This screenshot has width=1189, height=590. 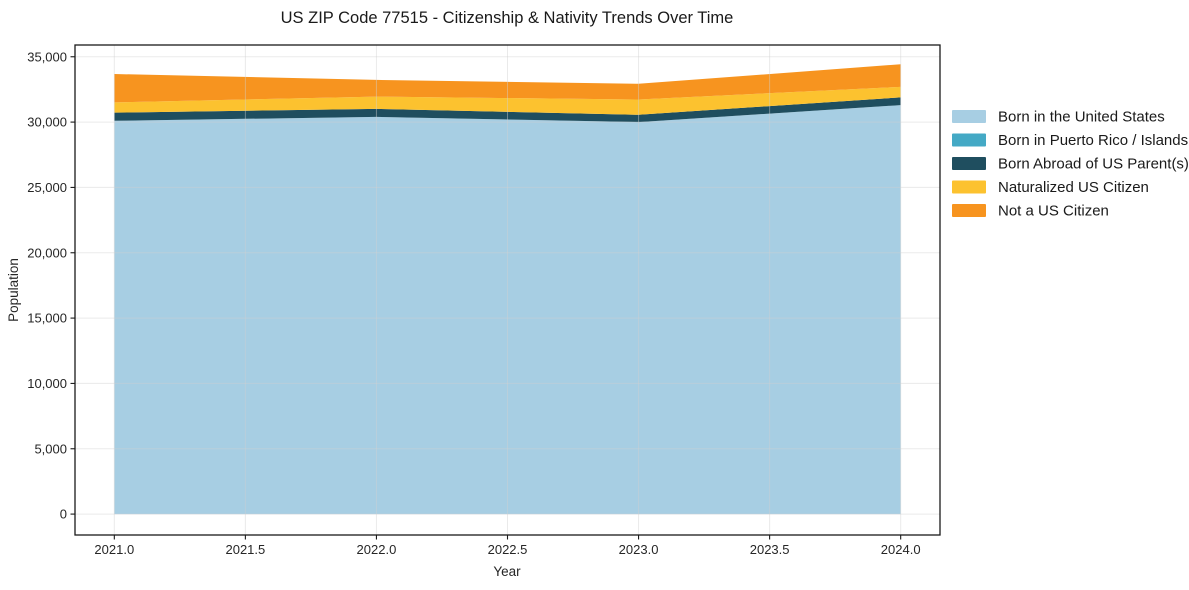 What do you see at coordinates (969, 210) in the screenshot?
I see `legend-swatch-not-a-us-citizen` at bounding box center [969, 210].